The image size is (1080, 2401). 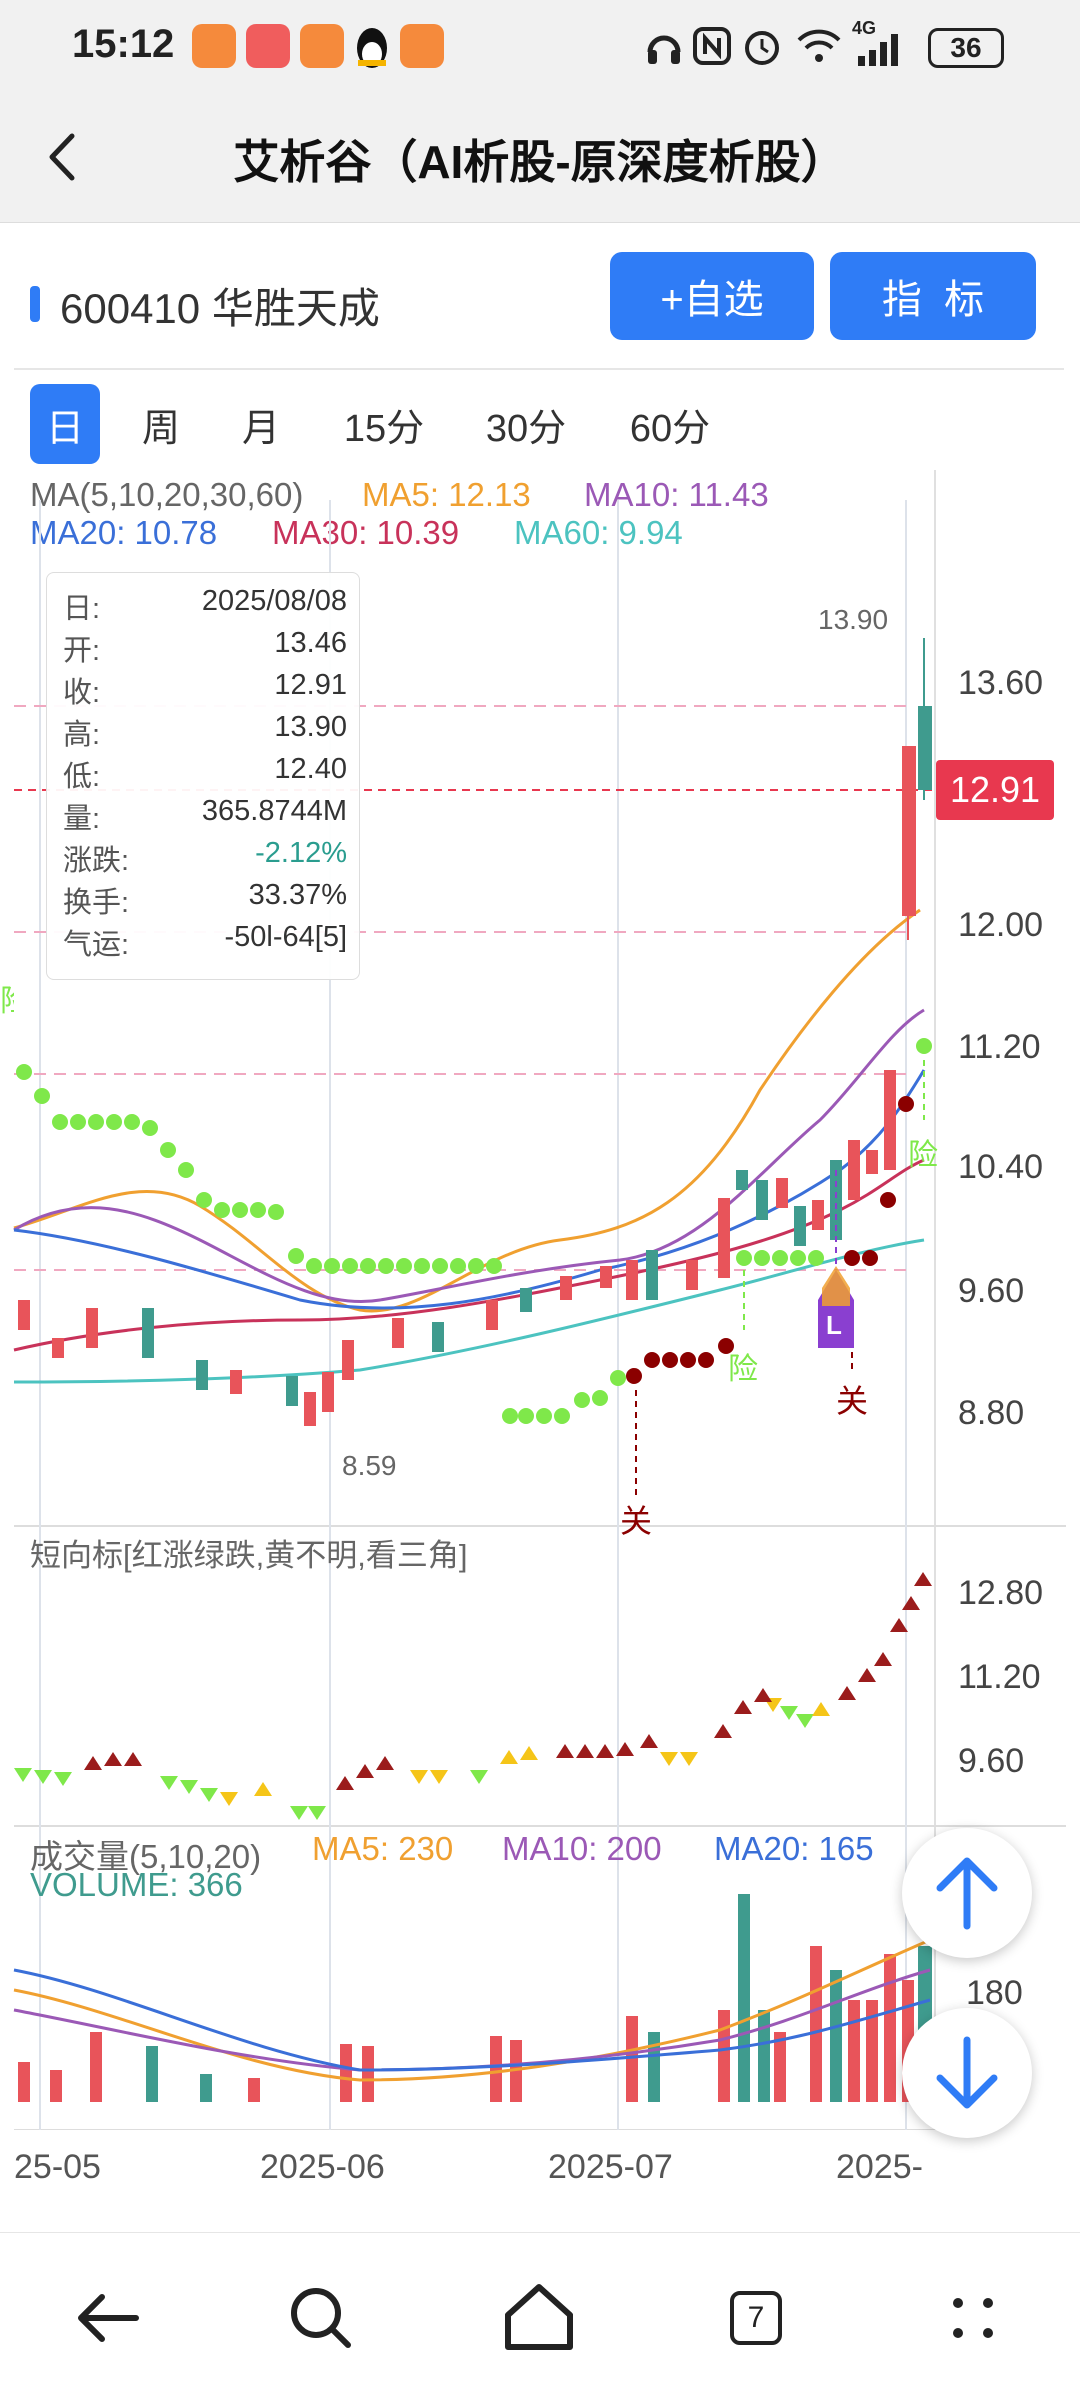 I want to click on date-axis-label: 2025-, so click(x=879, y=2167).